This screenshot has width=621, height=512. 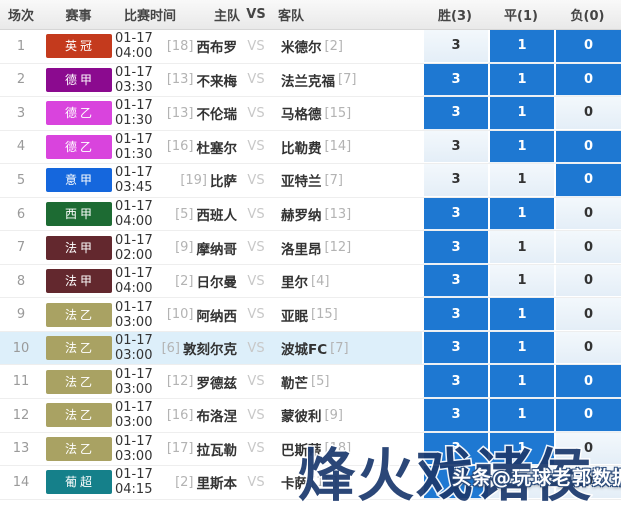 I want to click on league-cell: 德乙, so click(x=78, y=147).